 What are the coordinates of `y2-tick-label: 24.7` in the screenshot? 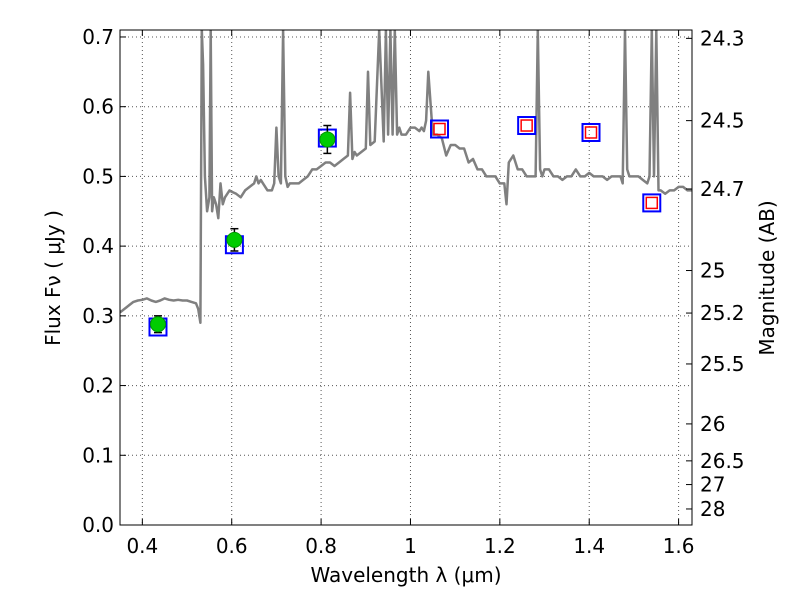 It's located at (722, 189).